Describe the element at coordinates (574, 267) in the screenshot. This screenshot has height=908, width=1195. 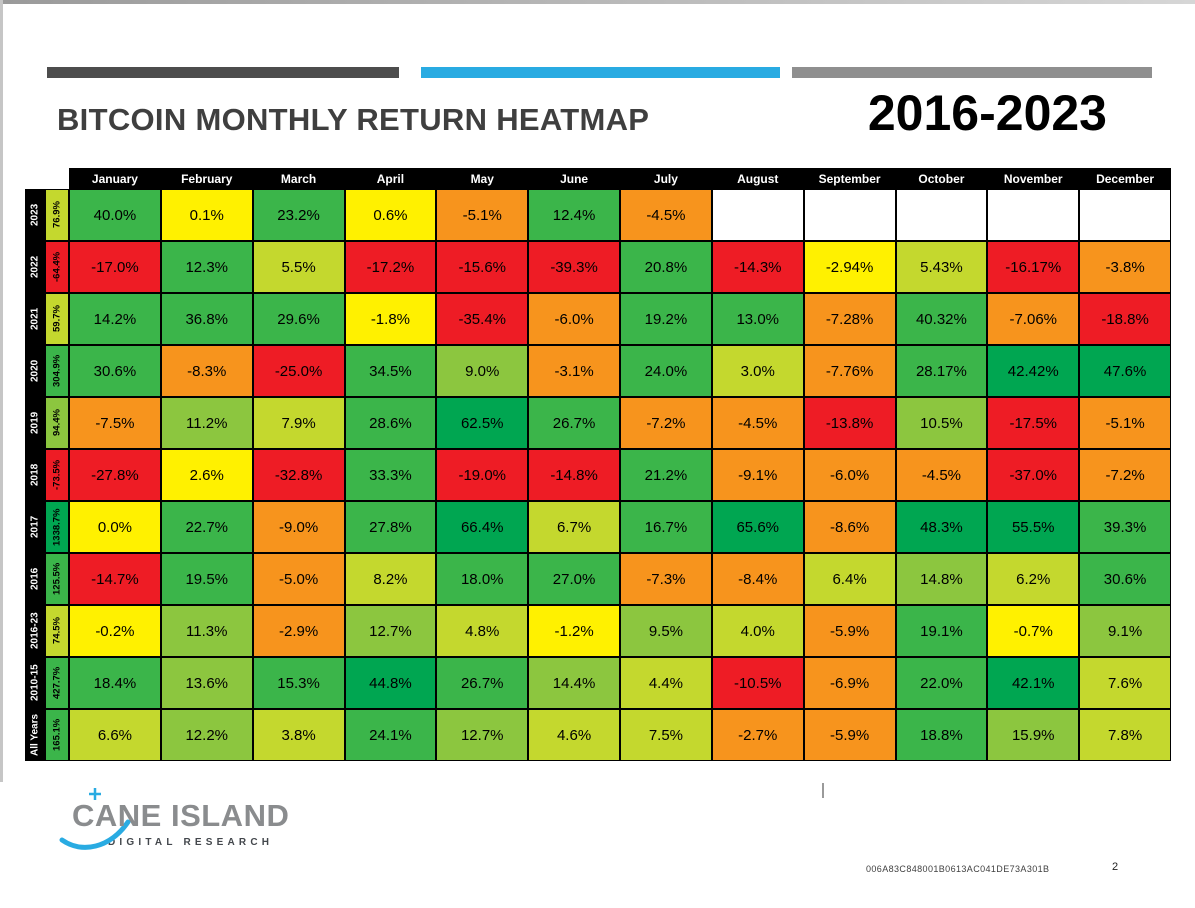
I see `heatmap-cell: -39.3%` at that location.